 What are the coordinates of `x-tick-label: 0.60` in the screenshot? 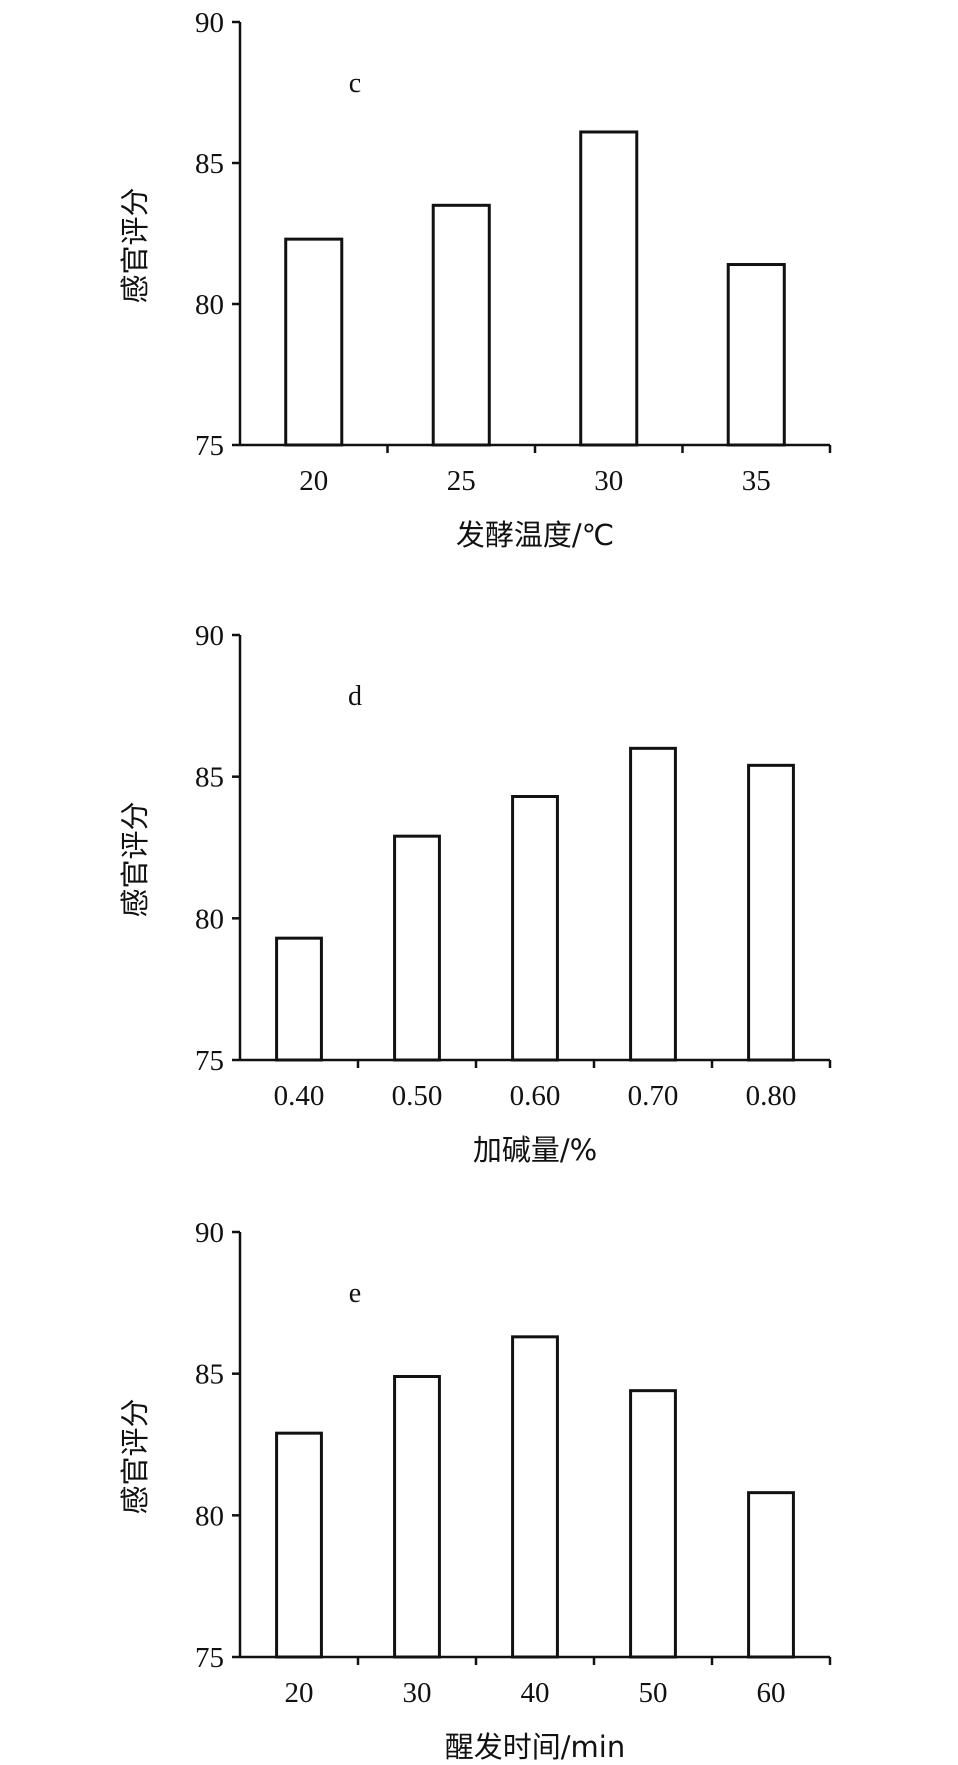 It's located at (535, 1096).